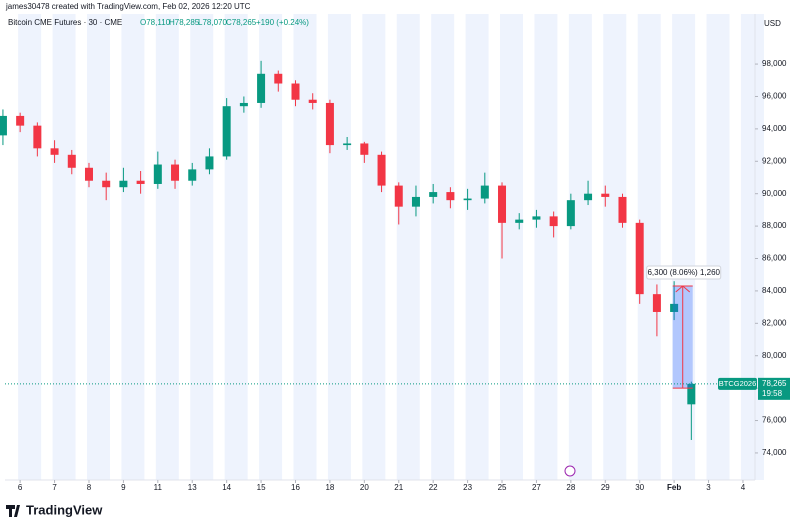 This screenshot has height=532, width=800. I want to click on x-tick-label: 18, so click(329, 487).